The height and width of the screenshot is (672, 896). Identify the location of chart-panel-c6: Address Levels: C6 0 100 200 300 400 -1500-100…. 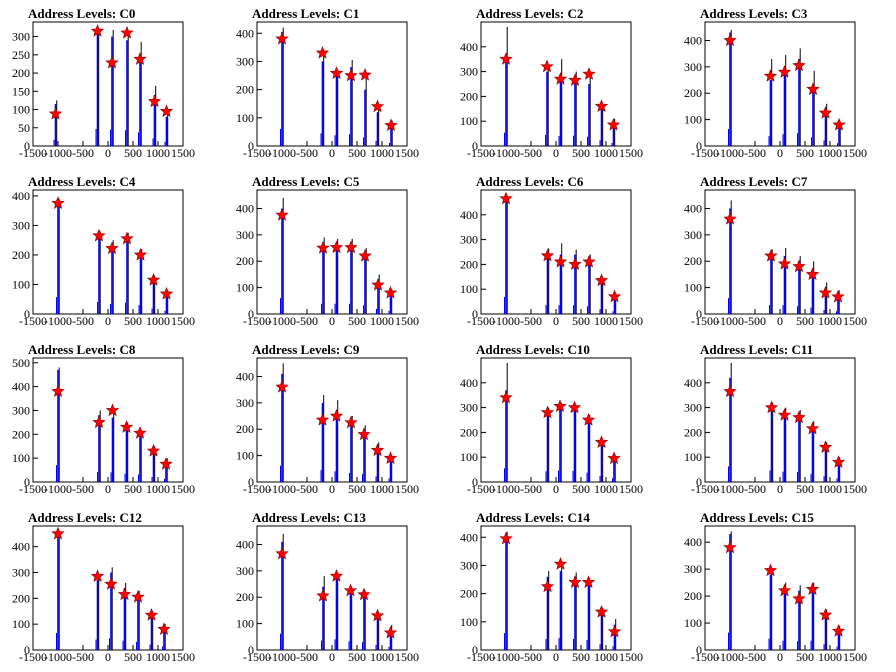
(551, 251).